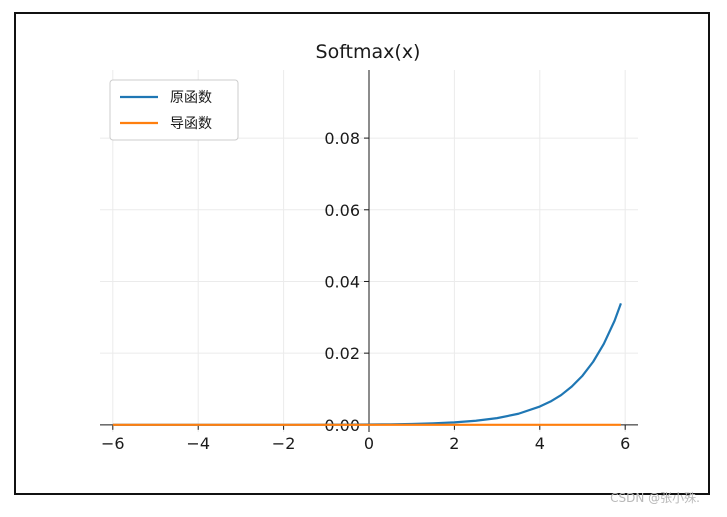 The height and width of the screenshot is (517, 727). I want to click on y-tick-label: 0.06, so click(342, 210).